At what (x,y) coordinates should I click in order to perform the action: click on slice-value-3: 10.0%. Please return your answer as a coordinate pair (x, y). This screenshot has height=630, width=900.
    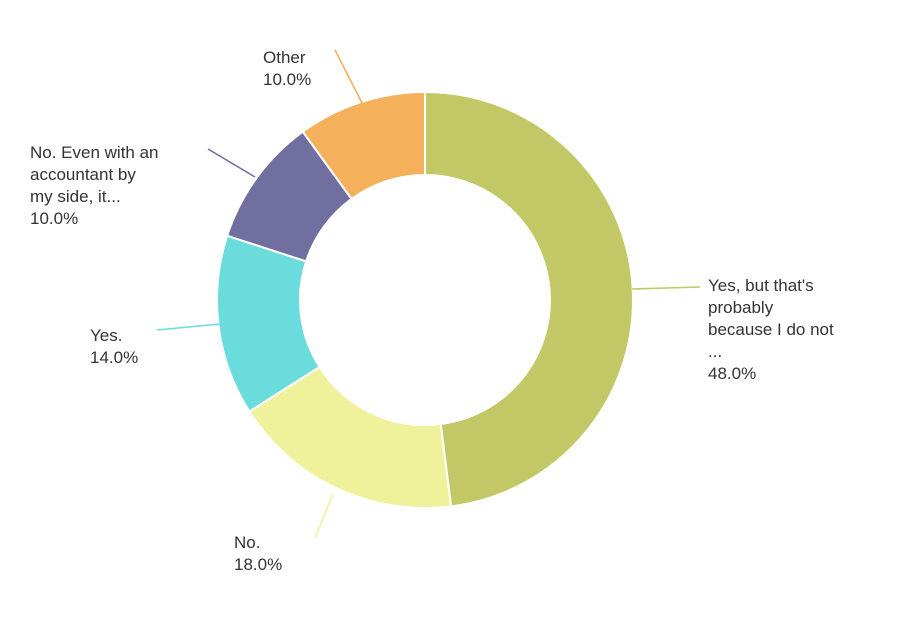
    Looking at the image, I should click on (54, 218).